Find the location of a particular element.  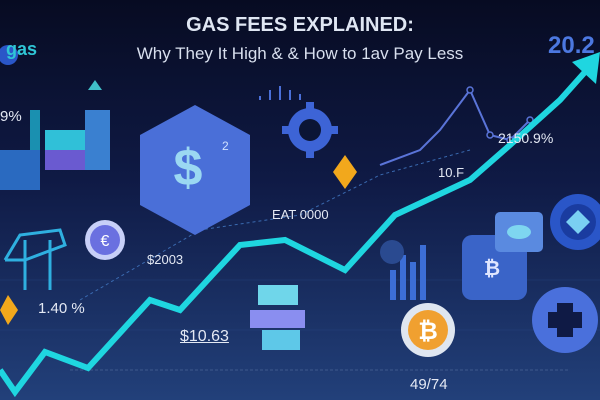

shield-coin-icon is located at coordinates (575, 222).